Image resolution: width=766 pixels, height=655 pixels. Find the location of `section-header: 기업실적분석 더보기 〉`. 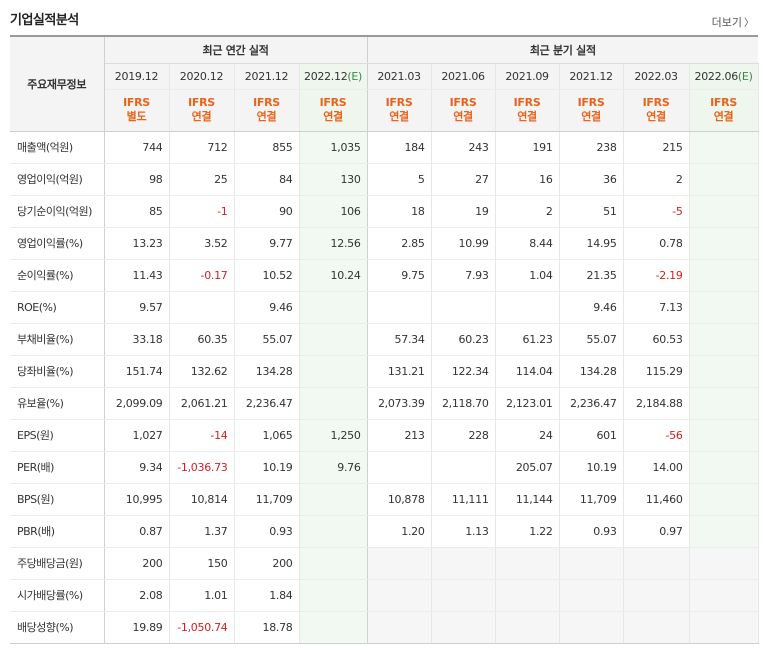

section-header: 기업실적분석 더보기 〉 is located at coordinates (383, 18).